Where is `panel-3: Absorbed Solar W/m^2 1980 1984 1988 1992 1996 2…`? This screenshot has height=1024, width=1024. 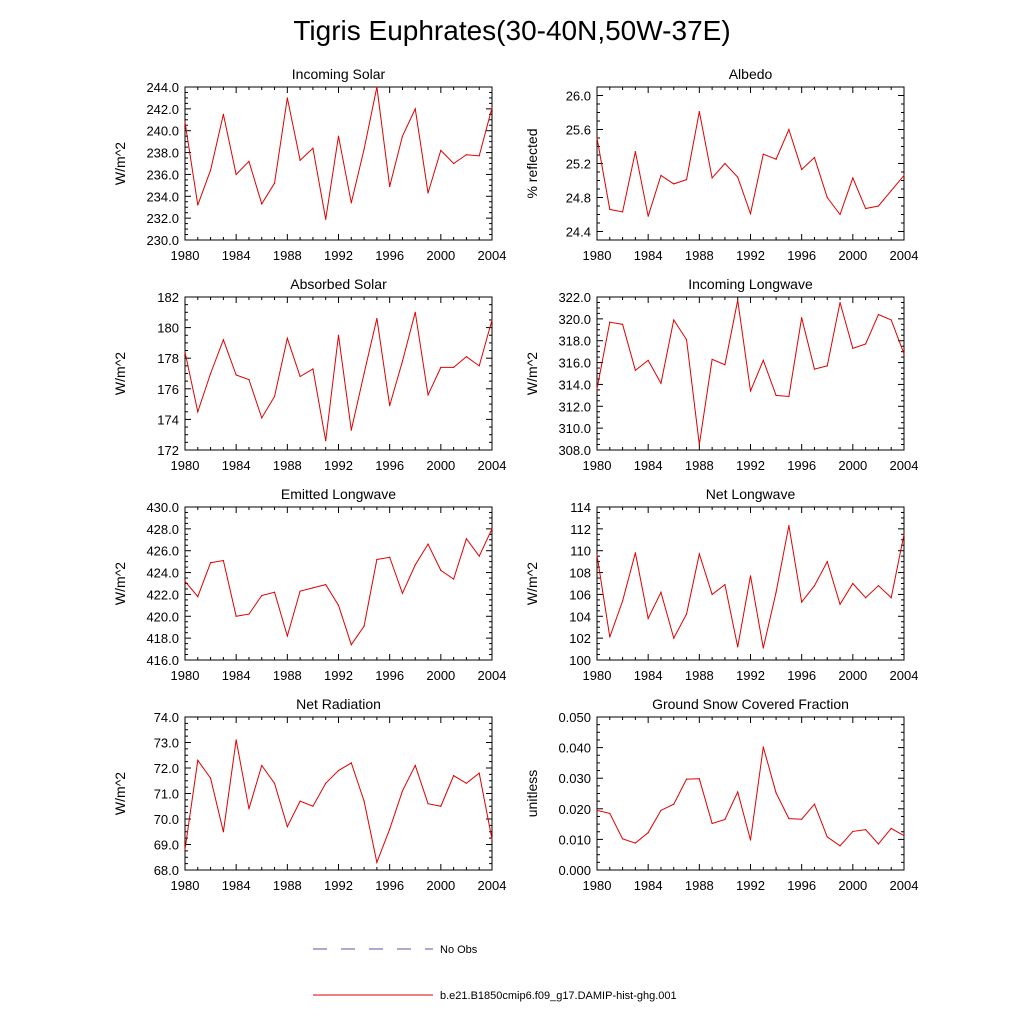
panel-3: Absorbed Solar W/m^2 1980 1984 1988 1992 1996 2… is located at coordinates (309, 374).